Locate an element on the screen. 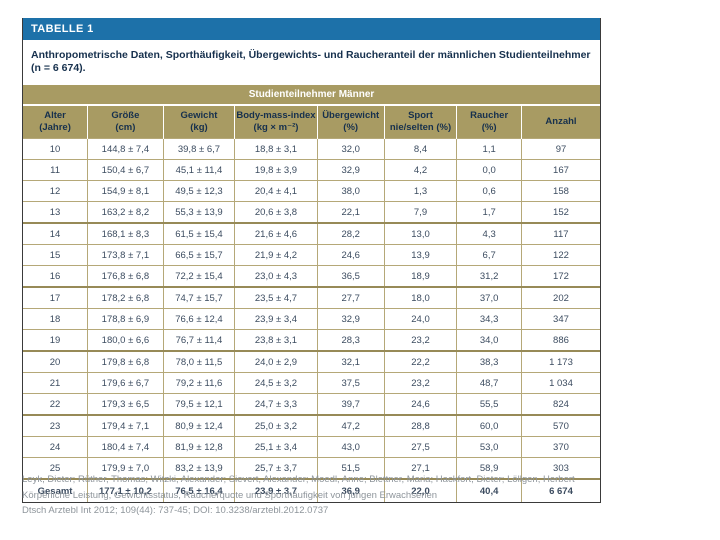  table-cell: 1,1 is located at coordinates (489, 149).